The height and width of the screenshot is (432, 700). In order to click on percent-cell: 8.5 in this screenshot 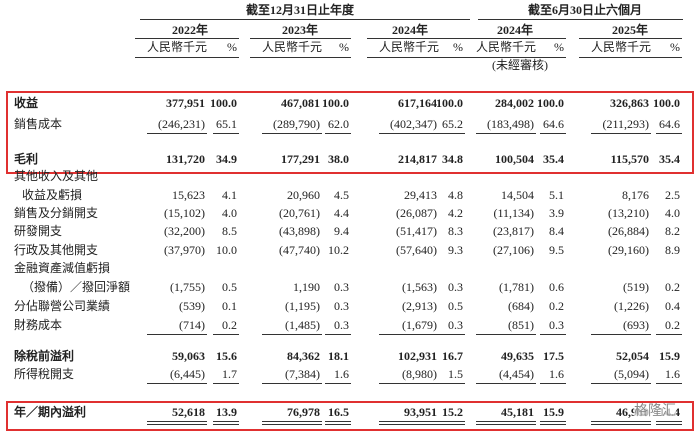, I will do `click(229, 231)`.